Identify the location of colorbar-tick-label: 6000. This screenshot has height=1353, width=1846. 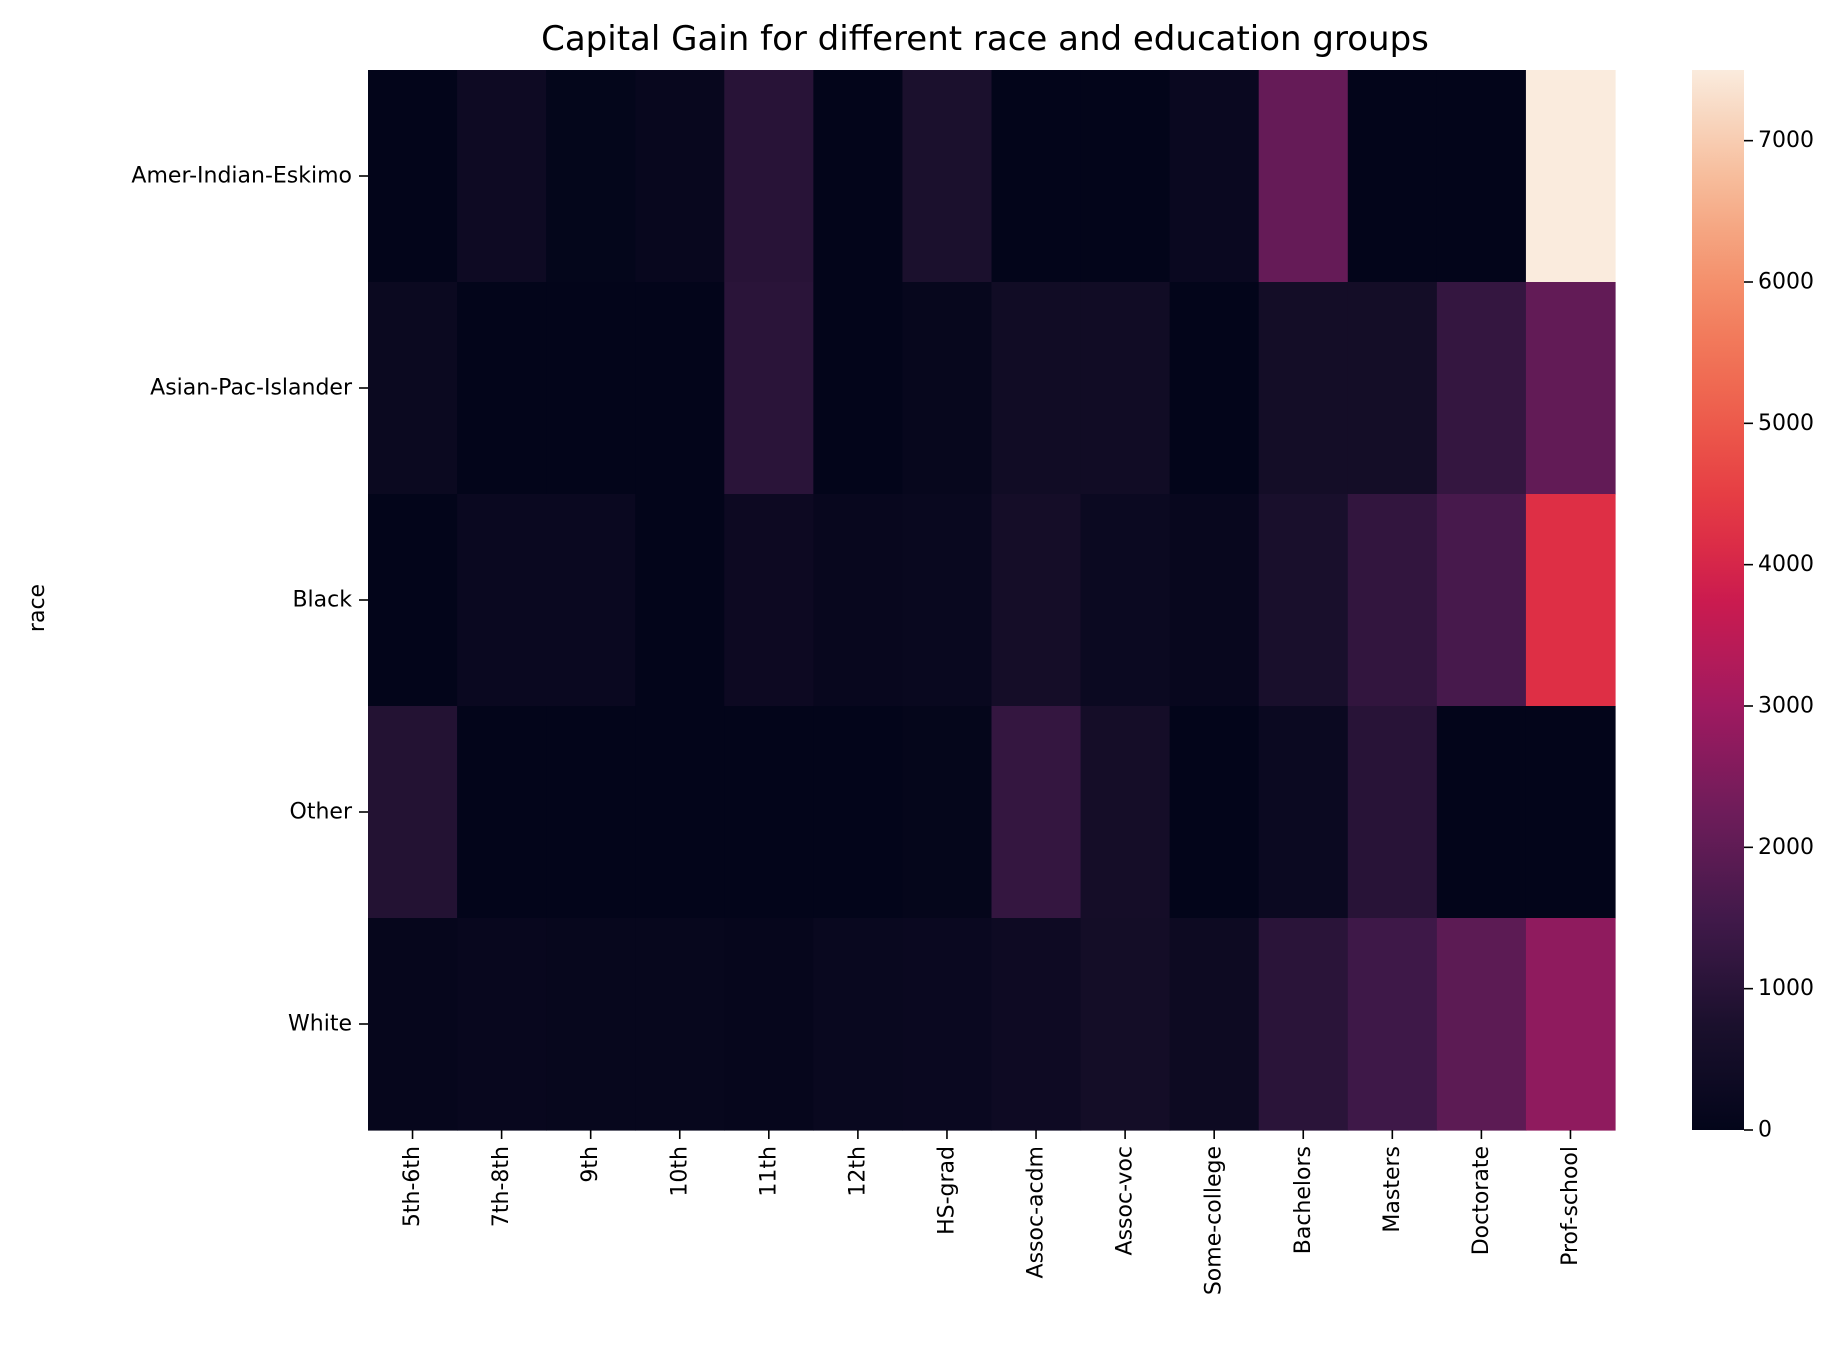
(1786, 282).